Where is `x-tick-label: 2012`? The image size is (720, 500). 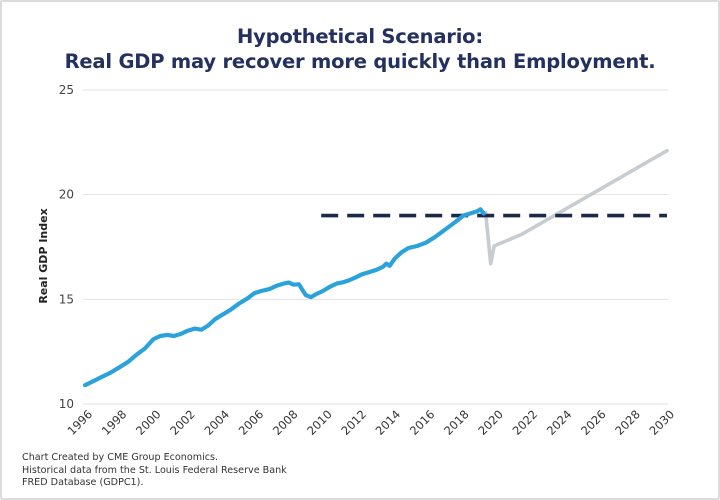
x-tick-label: 2012 is located at coordinates (353, 422).